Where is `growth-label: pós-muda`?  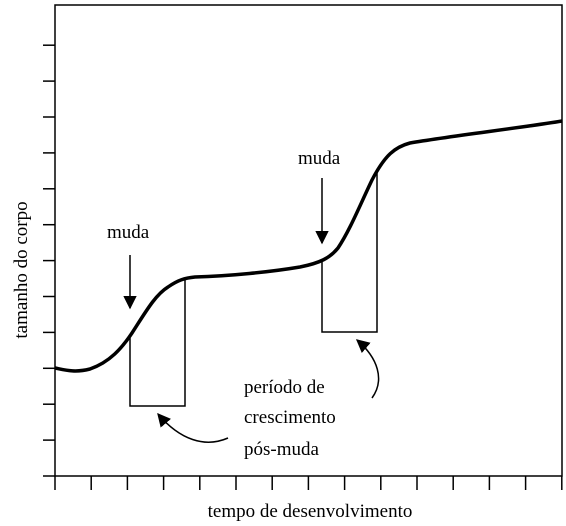
growth-label: pós-muda is located at coordinates (282, 449).